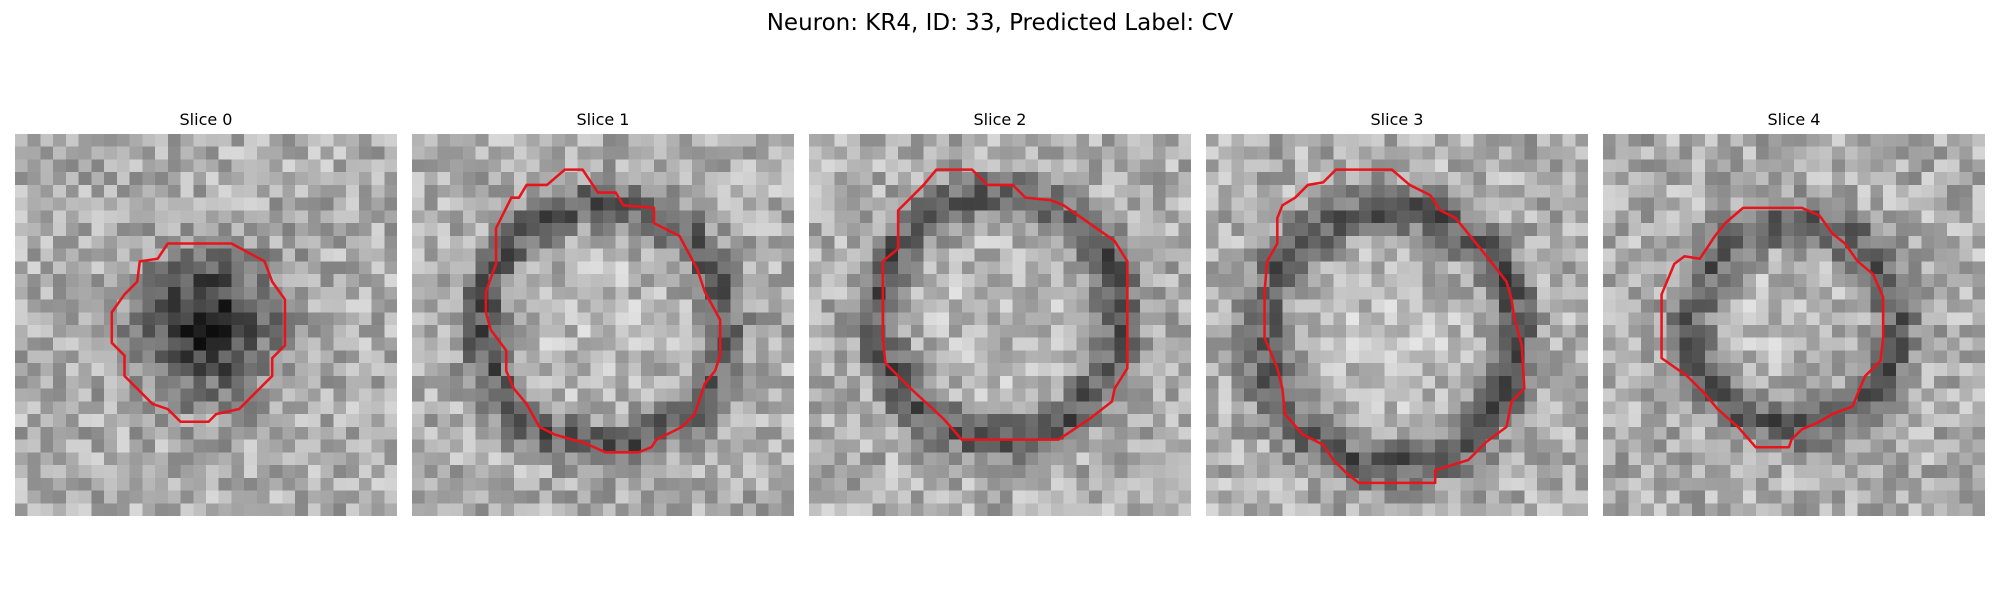 This screenshot has width=2000, height=600. Describe the element at coordinates (1000, 23) in the screenshot. I see `figure-title: Neuron: KR4, ID: 33, Predicted Label: CV` at that location.